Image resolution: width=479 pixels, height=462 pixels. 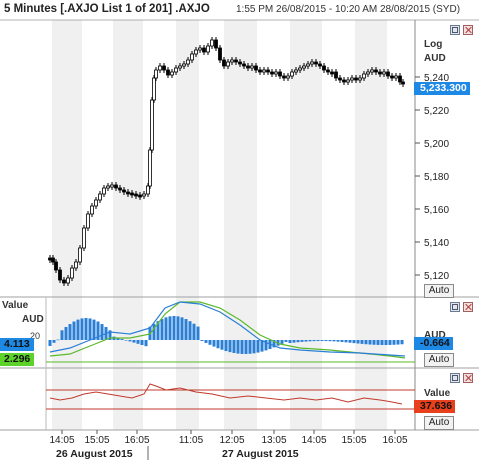 I want to click on macd-left-badge: 4.113, so click(x=17, y=344).